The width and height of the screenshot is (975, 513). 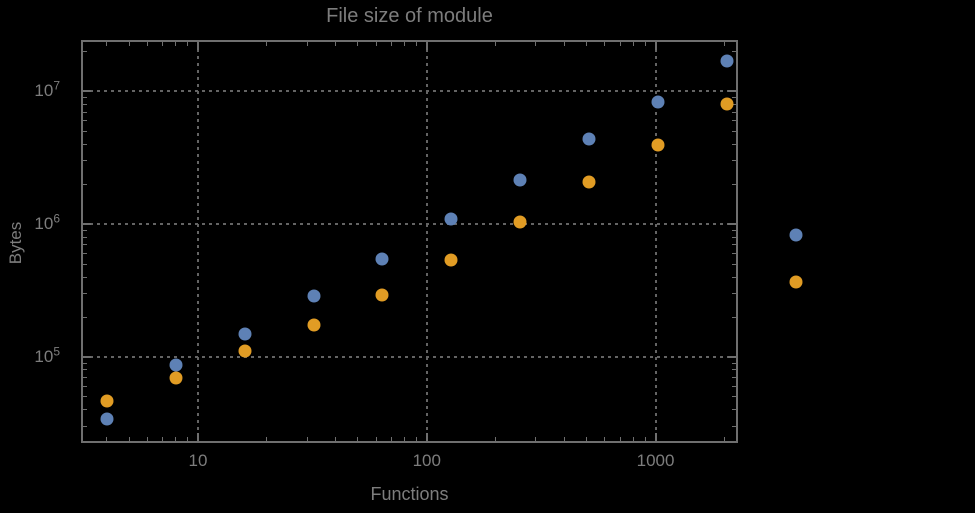 What do you see at coordinates (409, 494) in the screenshot?
I see `x-axis-title: Functions` at bounding box center [409, 494].